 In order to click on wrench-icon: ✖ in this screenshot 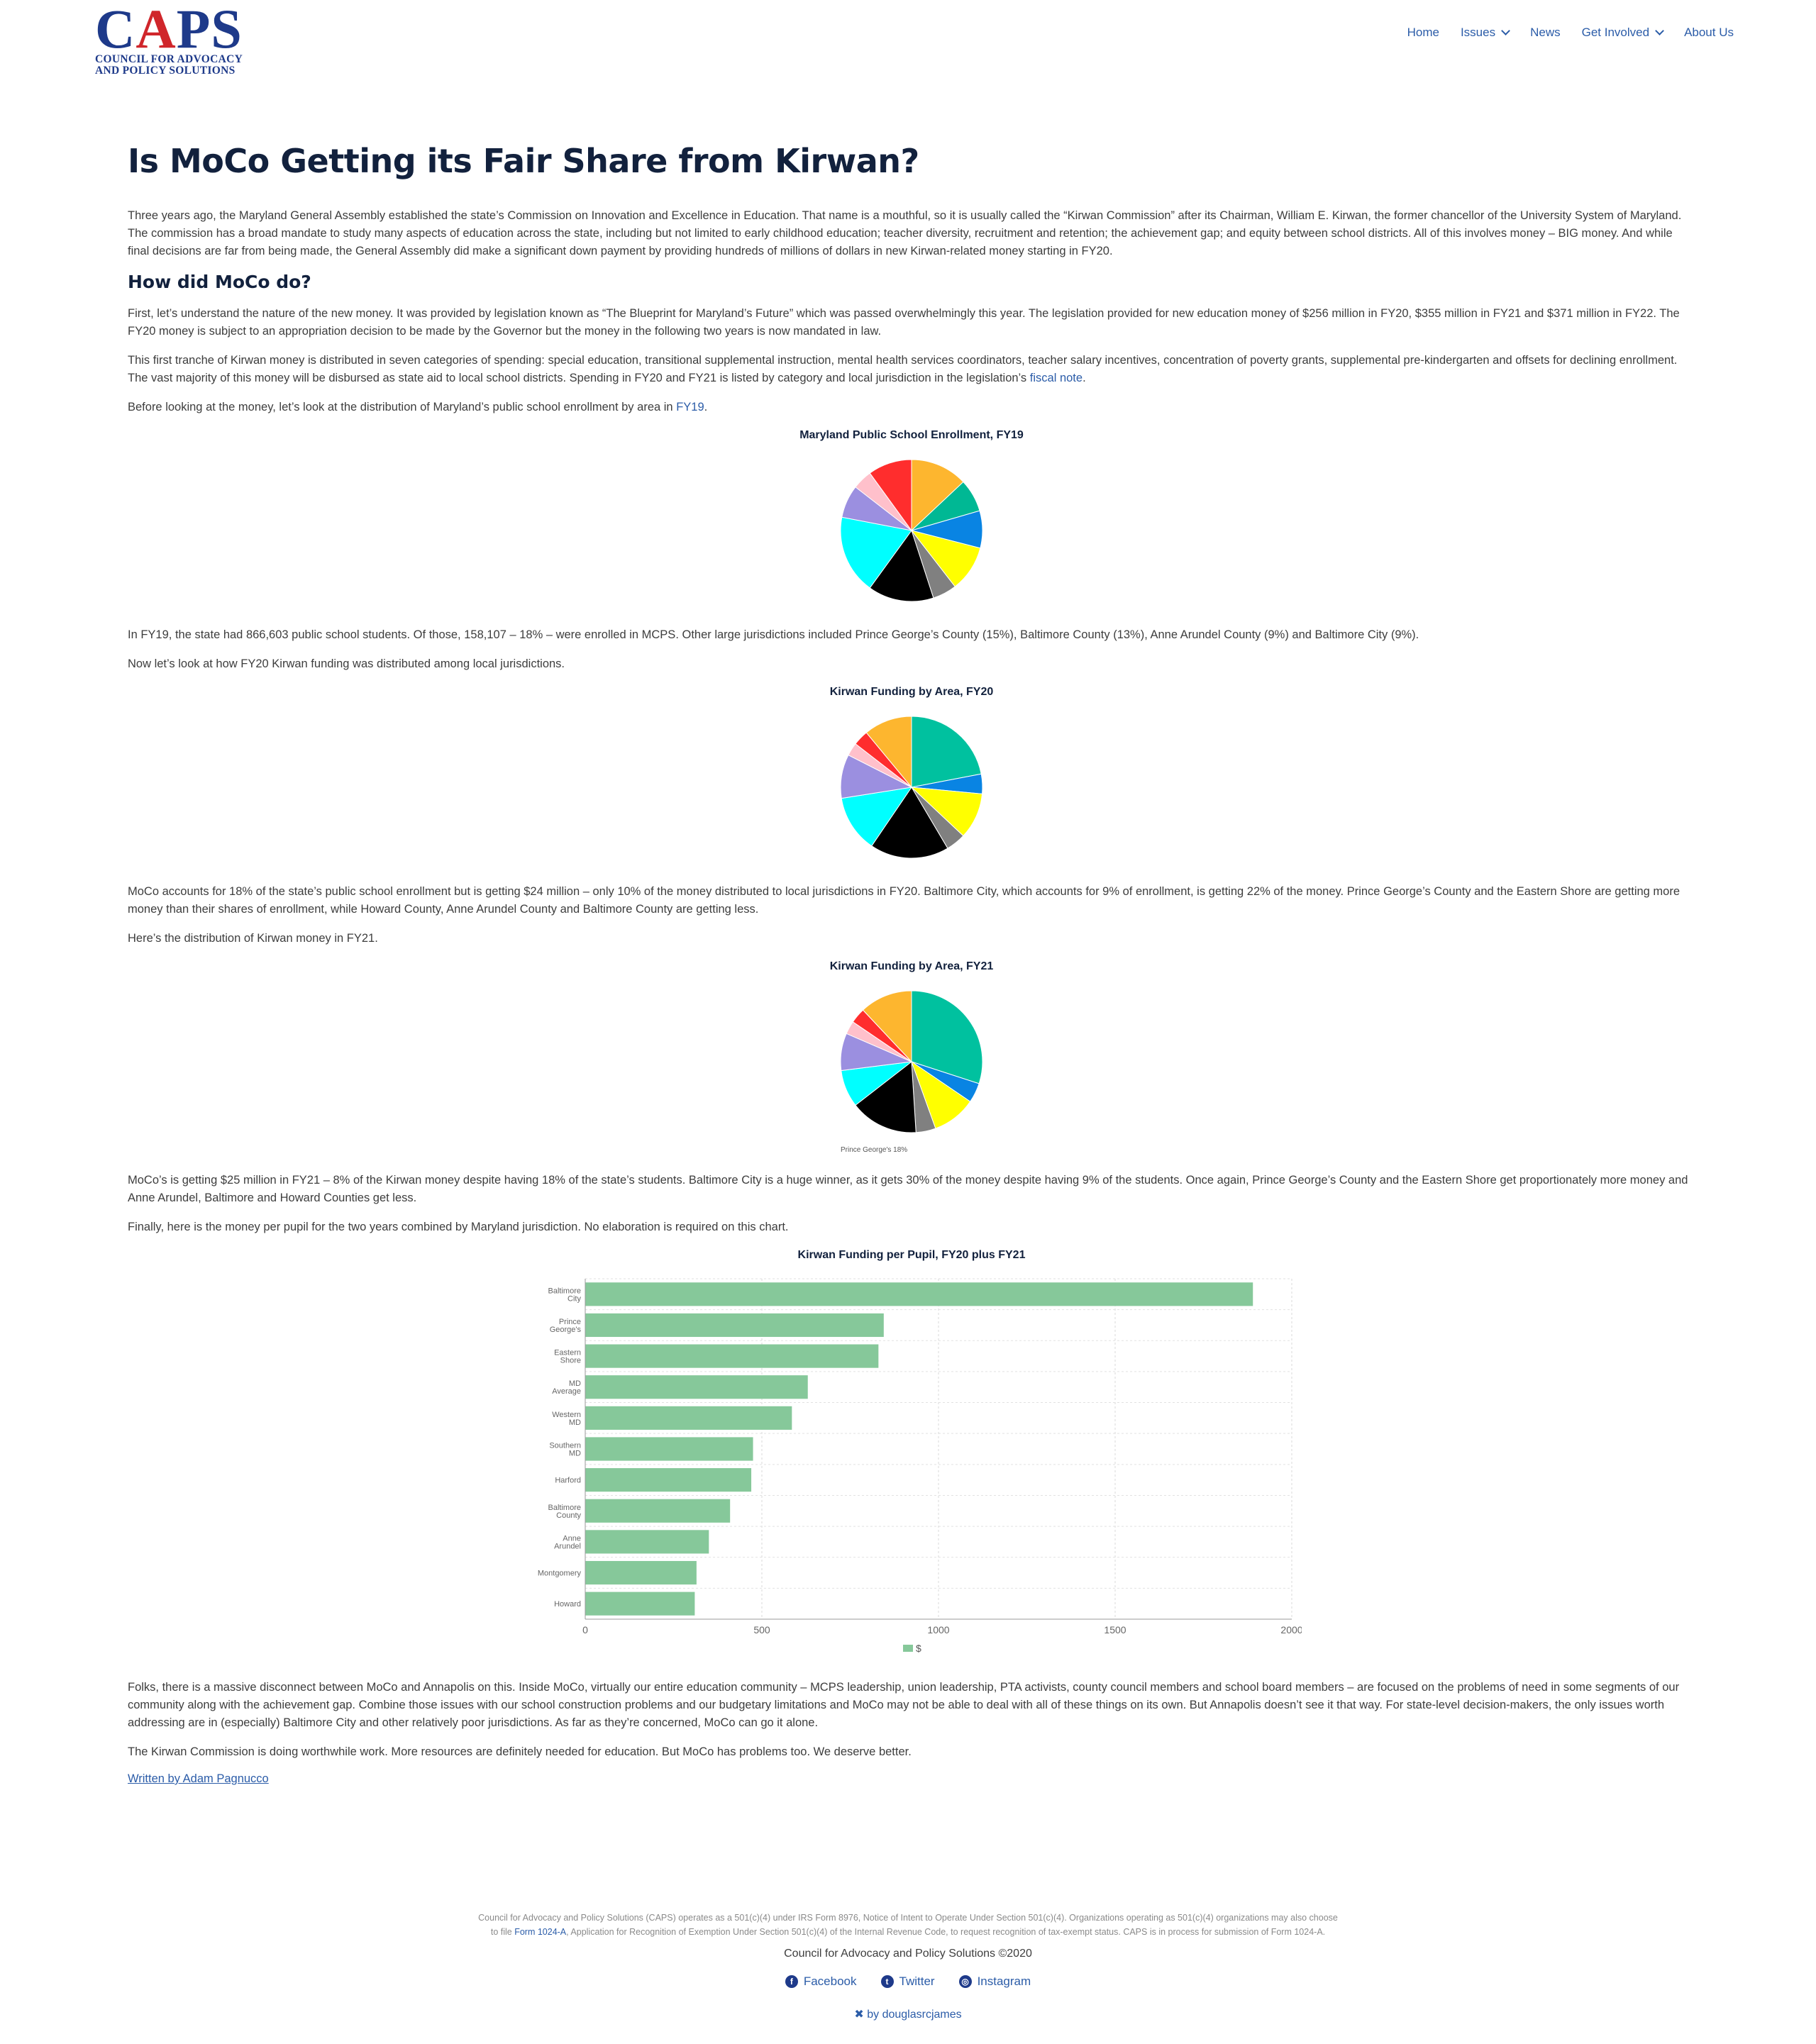, I will do `click(861, 2015)`.